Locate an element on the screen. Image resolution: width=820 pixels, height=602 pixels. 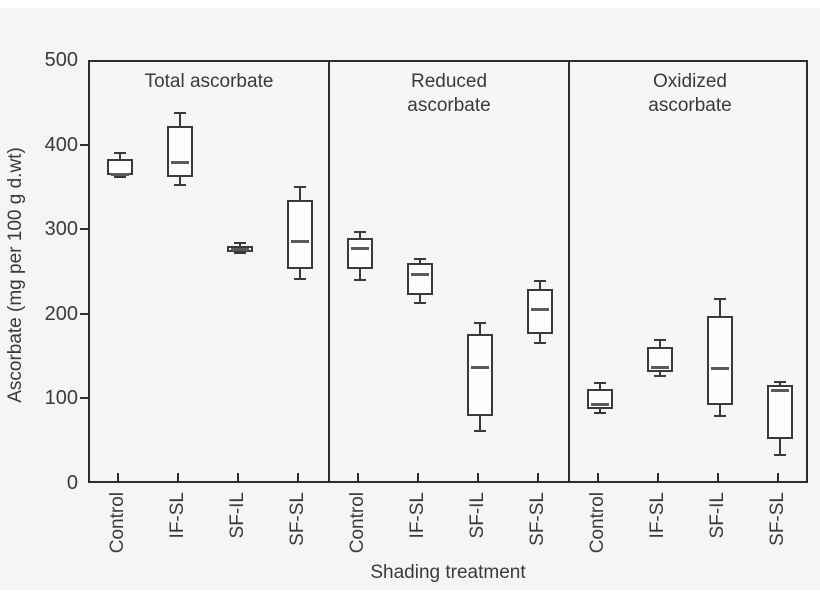
y-tick-label: 400 is located at coordinates (61, 144).